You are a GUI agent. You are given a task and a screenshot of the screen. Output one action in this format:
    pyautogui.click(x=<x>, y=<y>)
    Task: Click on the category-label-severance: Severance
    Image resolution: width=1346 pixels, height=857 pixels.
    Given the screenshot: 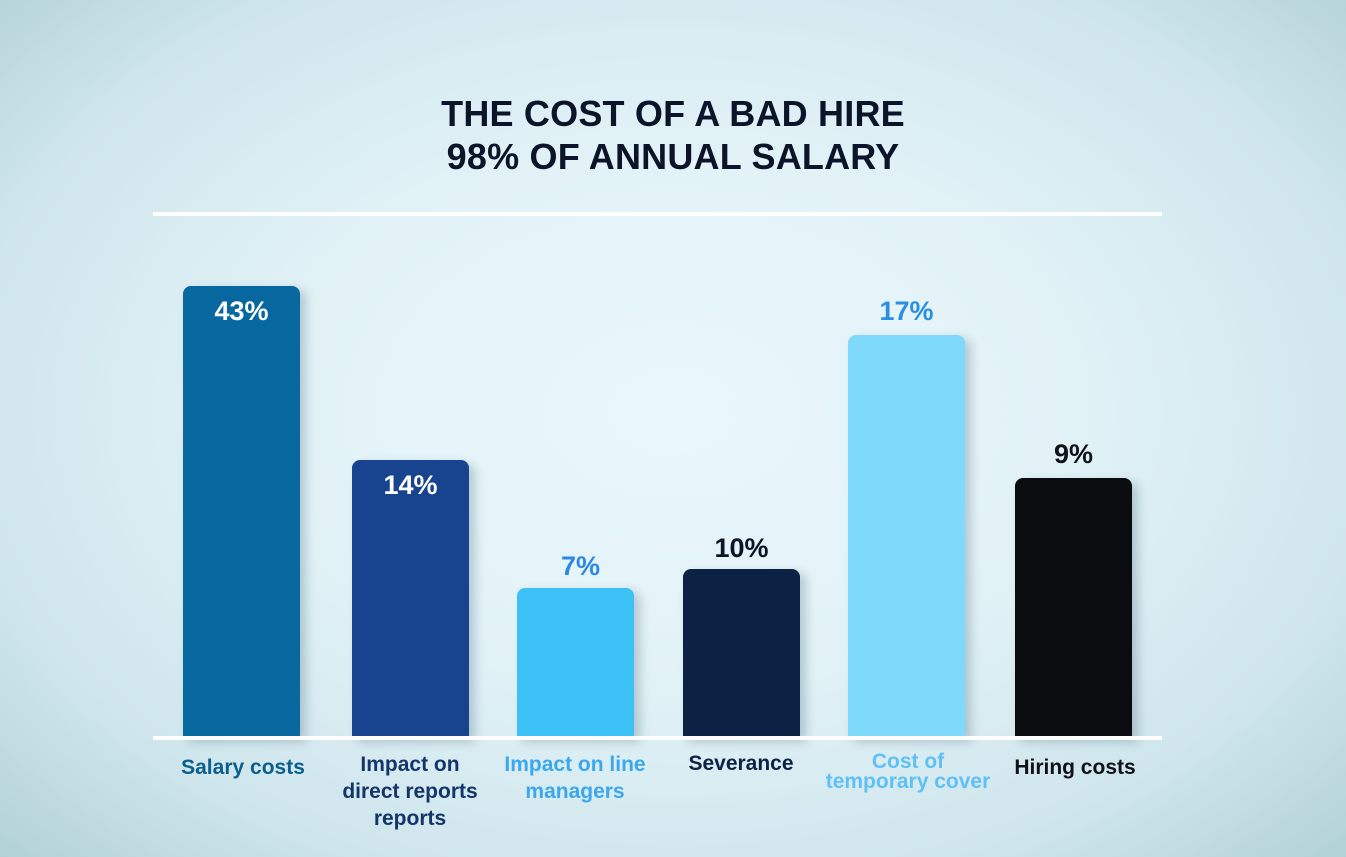 What is the action you would take?
    pyautogui.click(x=741, y=763)
    